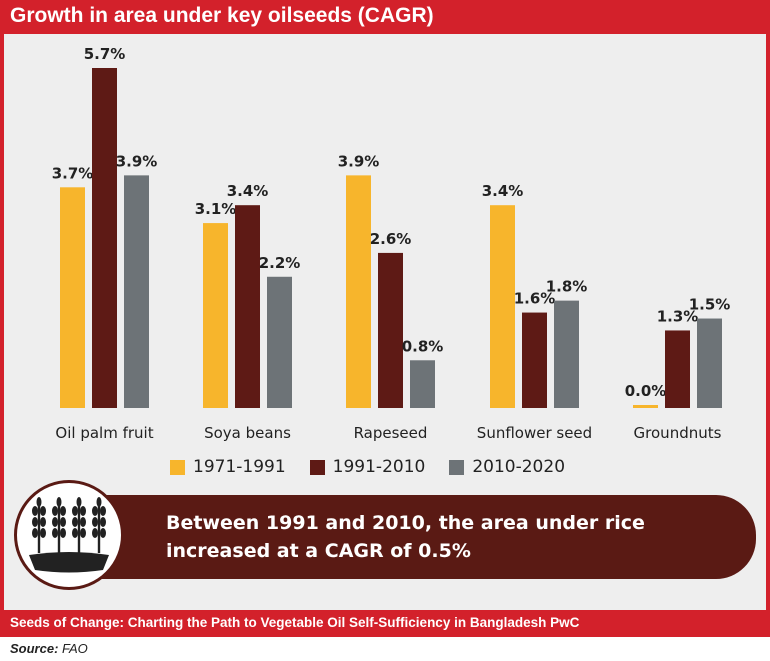 This screenshot has width=770, height=661. What do you see at coordinates (379, 467) in the screenshot?
I see `legend-label-1: 1991-2010` at bounding box center [379, 467].